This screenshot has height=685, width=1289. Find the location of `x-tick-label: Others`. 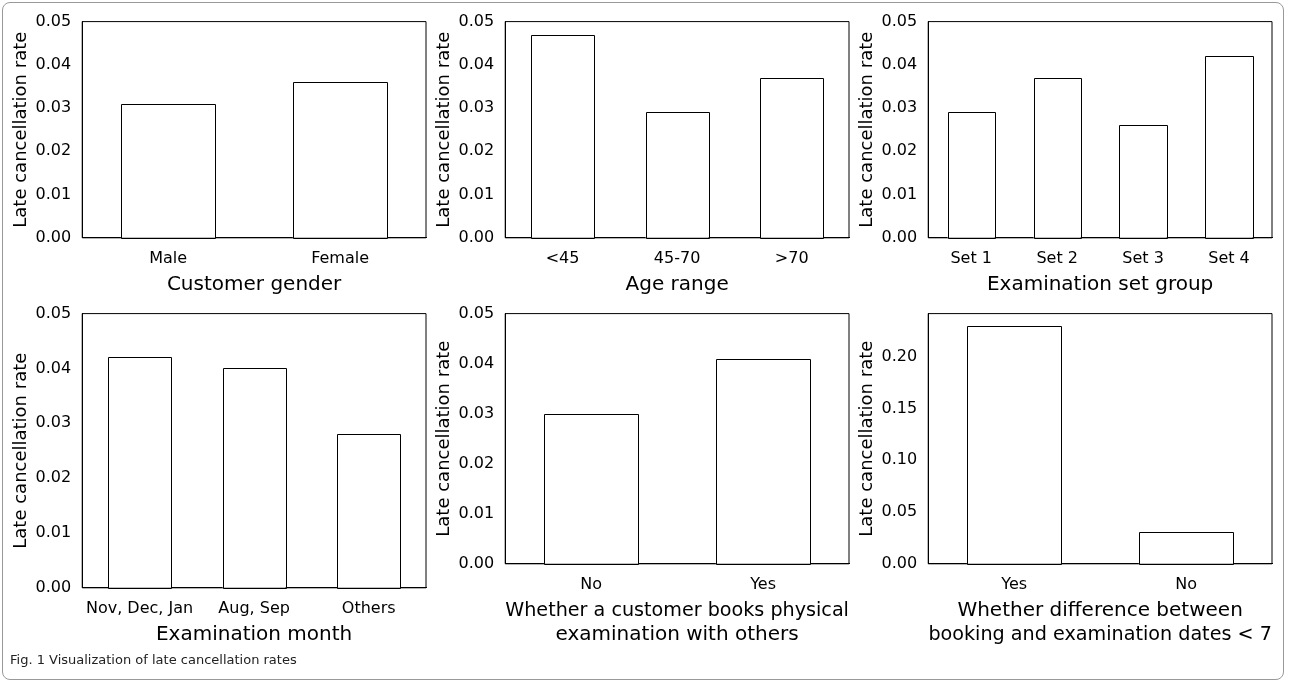

x-tick-label: Others is located at coordinates (368, 607).